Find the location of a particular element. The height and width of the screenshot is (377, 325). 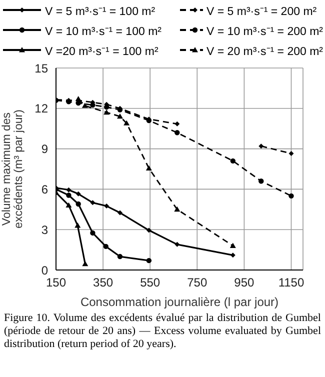

y-tick-label: 12 is located at coordinates (41, 109).